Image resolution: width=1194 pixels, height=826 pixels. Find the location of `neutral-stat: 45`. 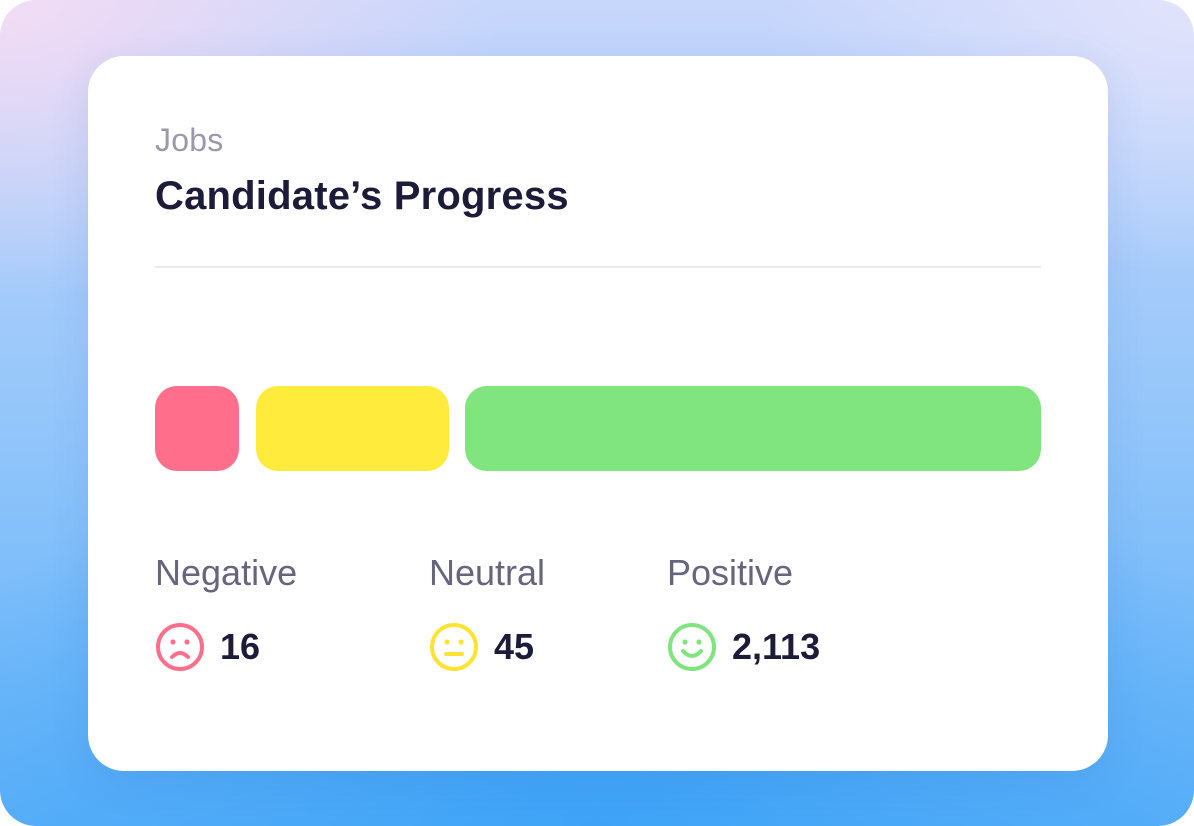

neutral-stat: 45 is located at coordinates (481, 647).